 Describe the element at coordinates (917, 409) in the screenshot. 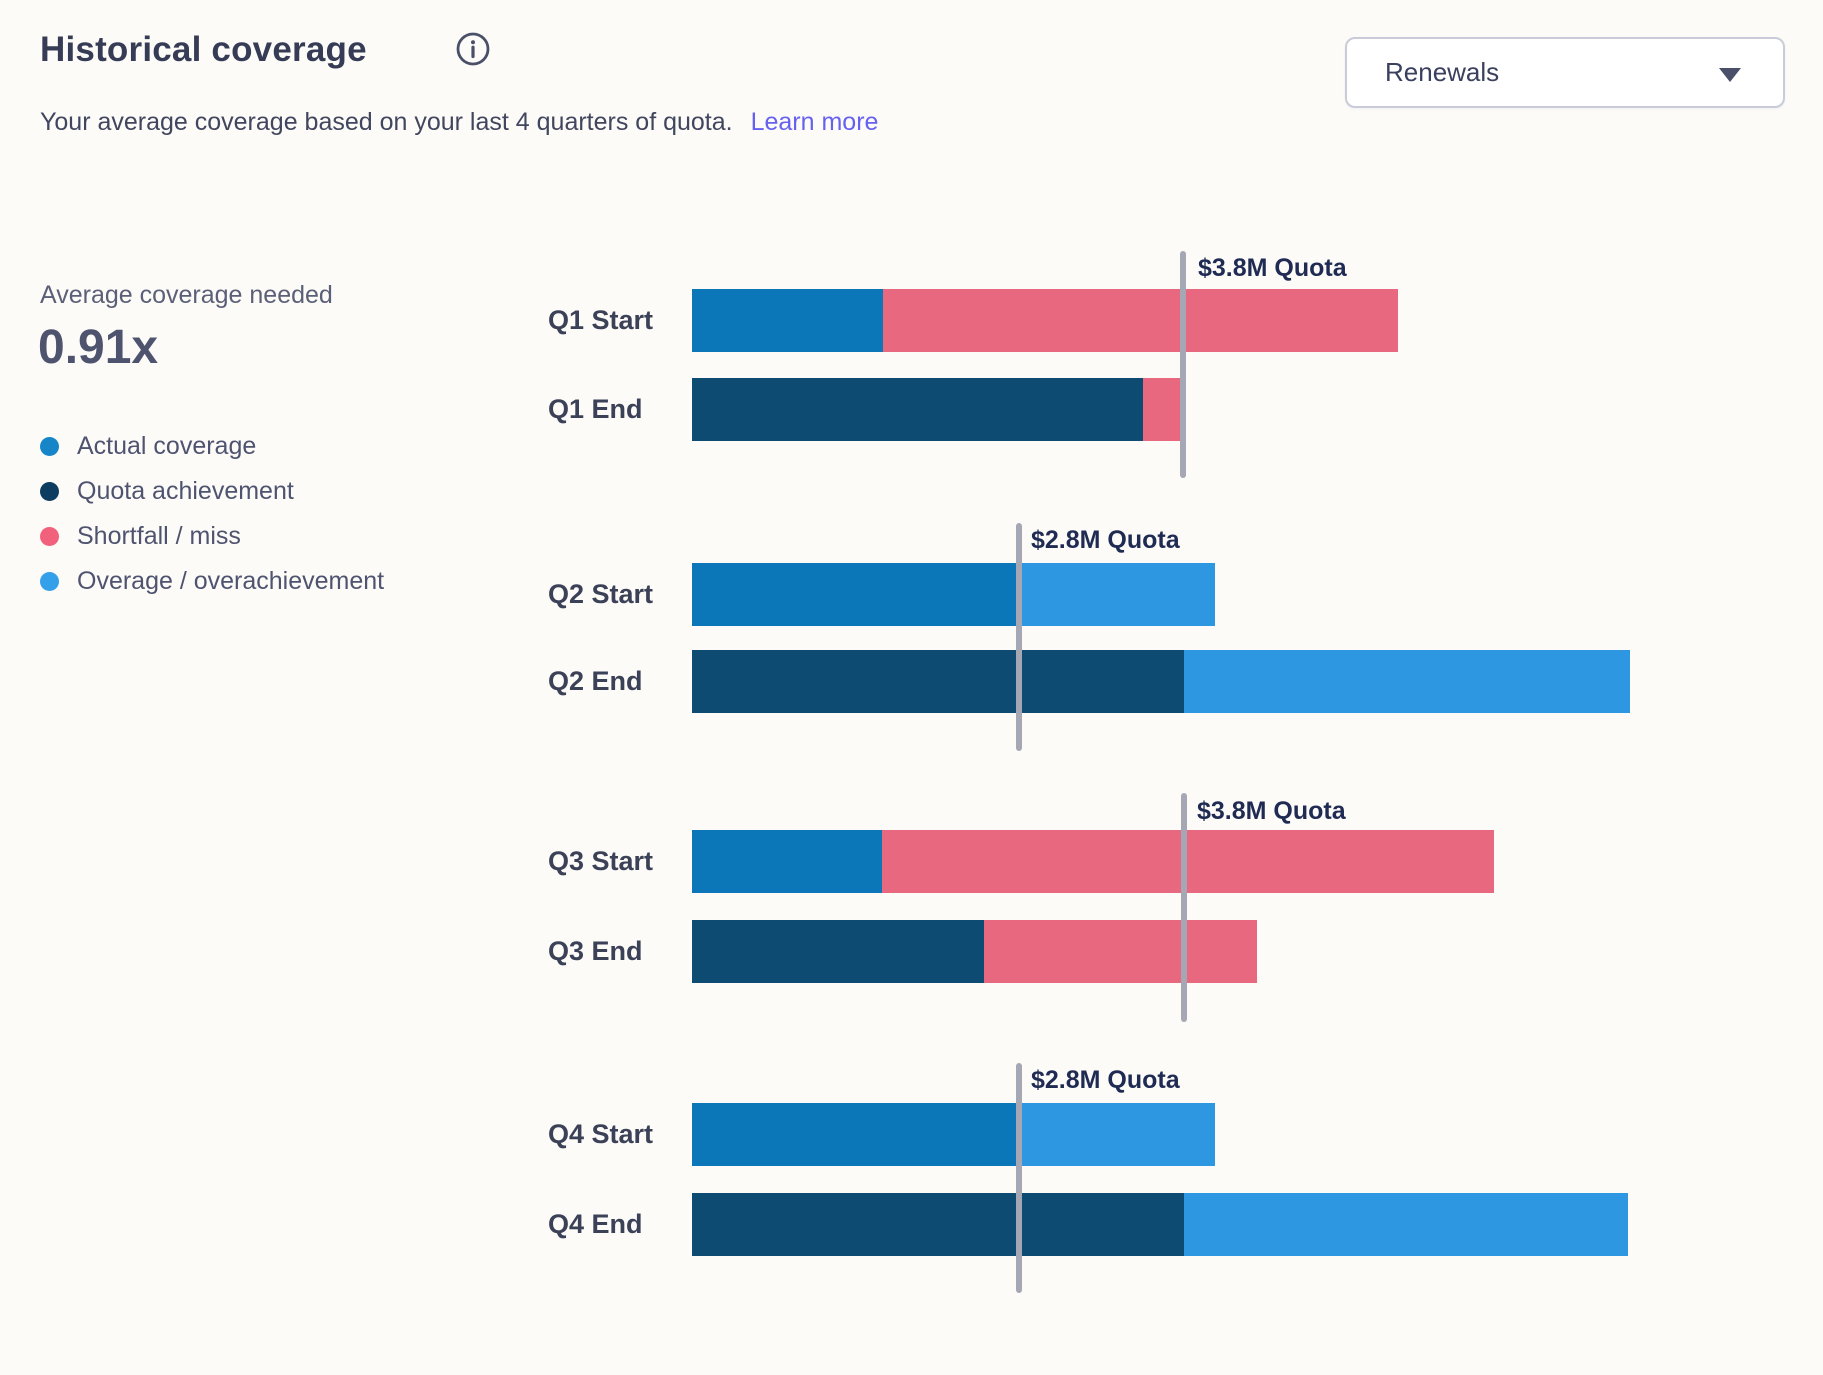

I see `bar-segment-q1-end-quota-achievement` at that location.